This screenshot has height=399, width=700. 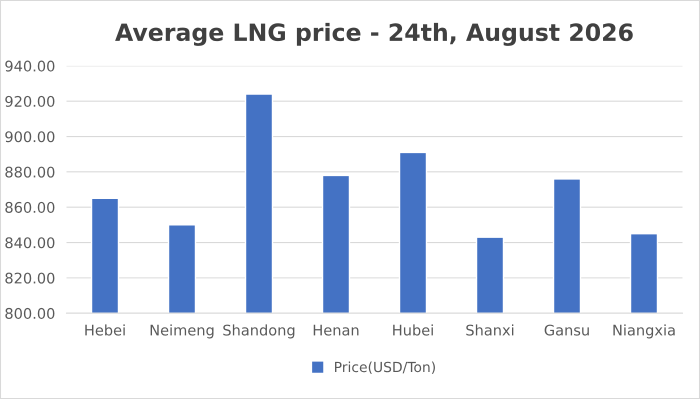 I want to click on y-tick-label: 940.00, so click(x=29, y=66).